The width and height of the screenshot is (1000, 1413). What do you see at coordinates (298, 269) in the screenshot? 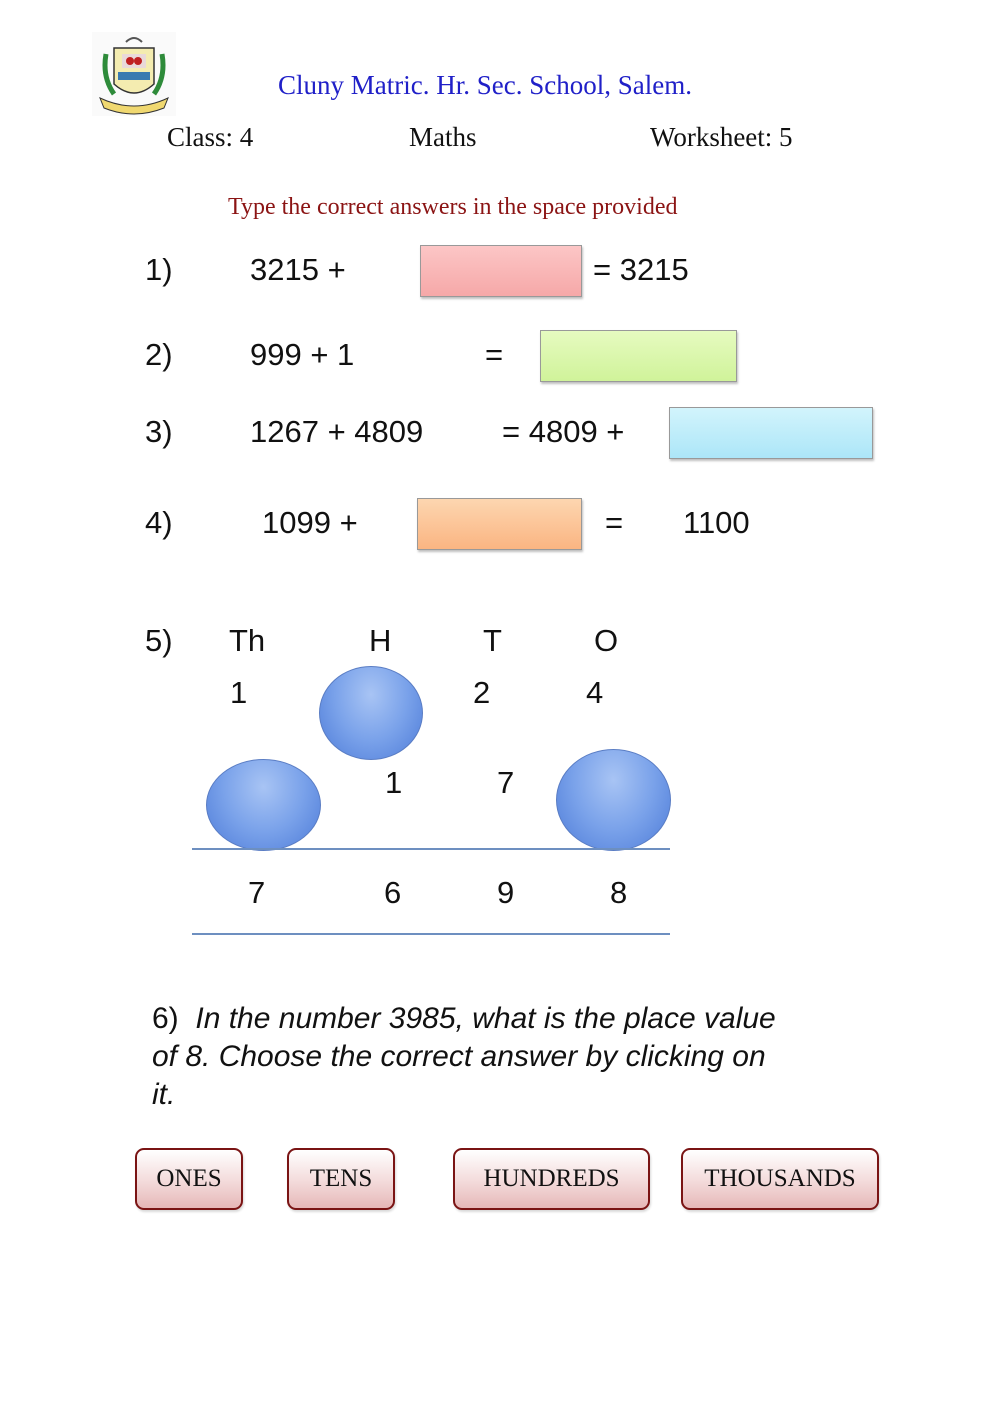
I see `q1-left: 3215 +` at bounding box center [298, 269].